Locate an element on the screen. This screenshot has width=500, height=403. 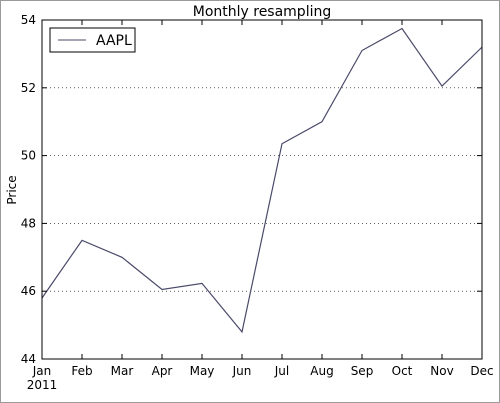
y-axis-label: Price is located at coordinates (12, 189).